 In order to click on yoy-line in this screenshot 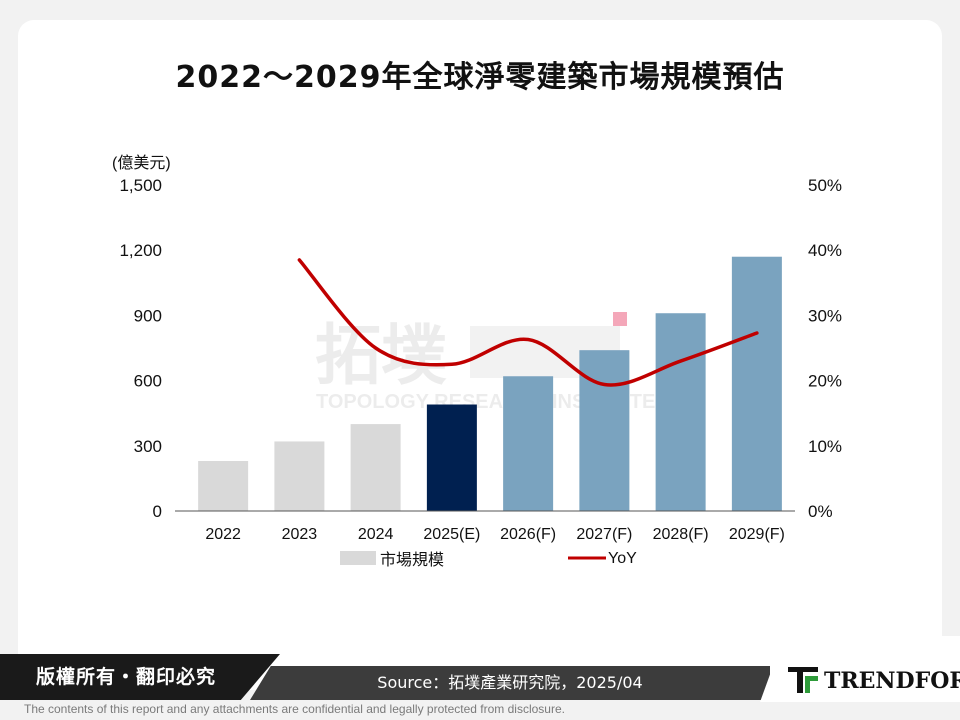, I will do `click(528, 322)`.